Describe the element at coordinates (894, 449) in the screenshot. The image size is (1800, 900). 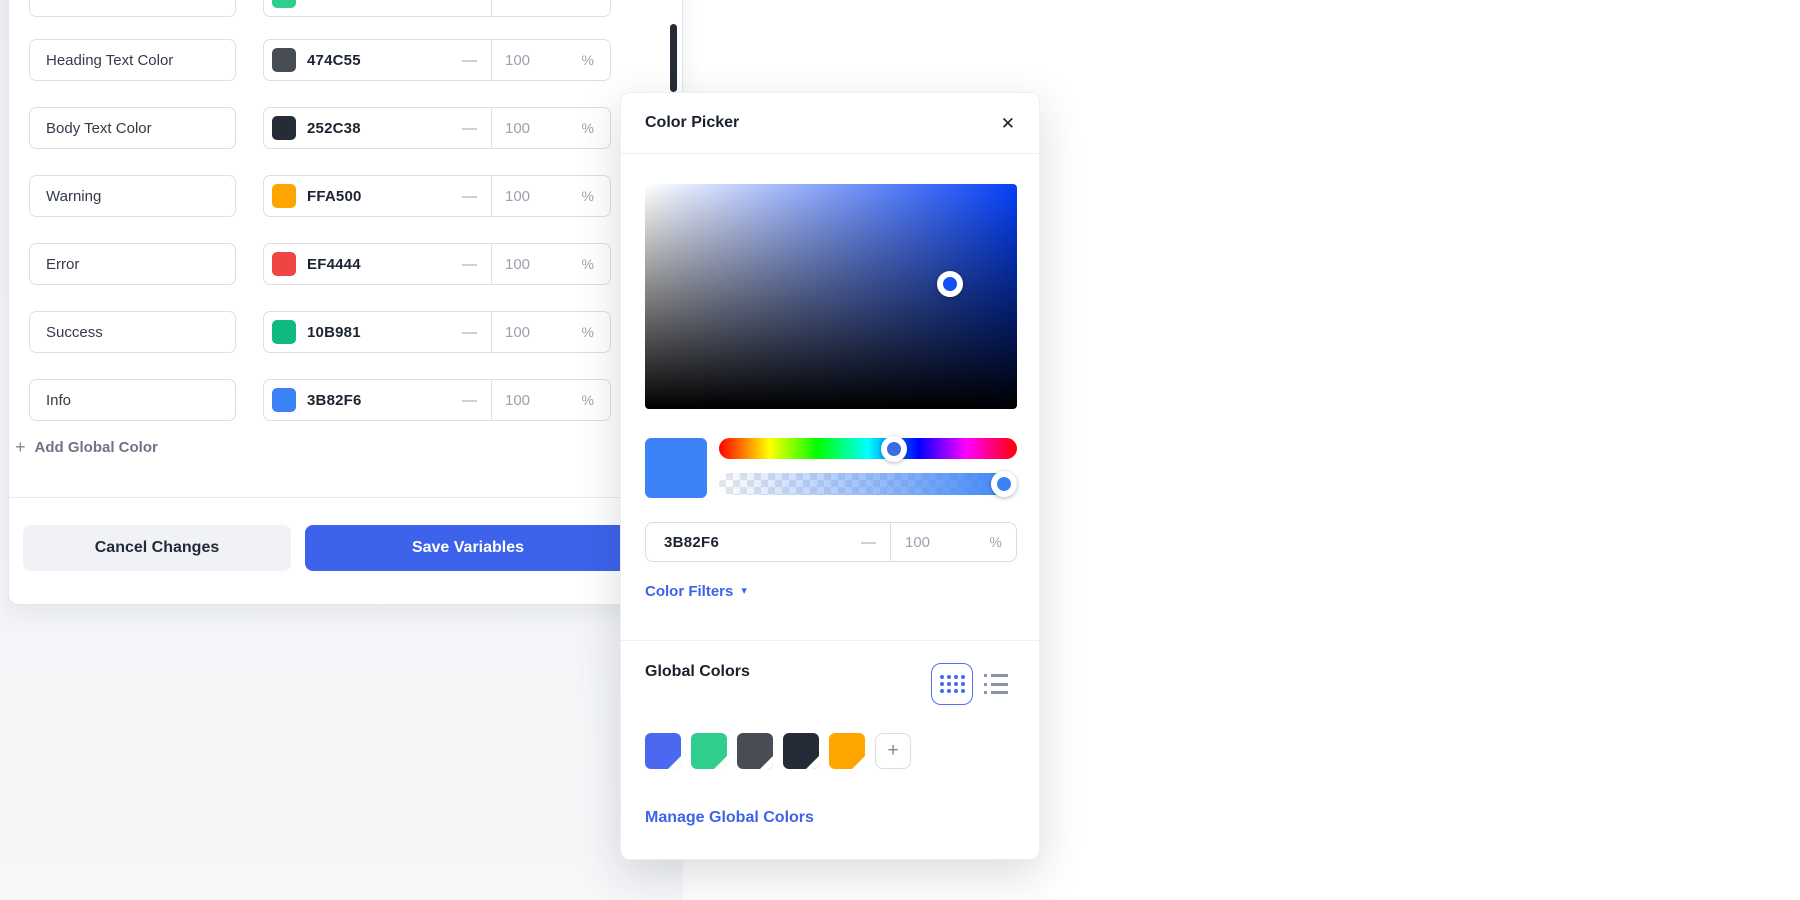
I see `hue-slider-handle` at that location.